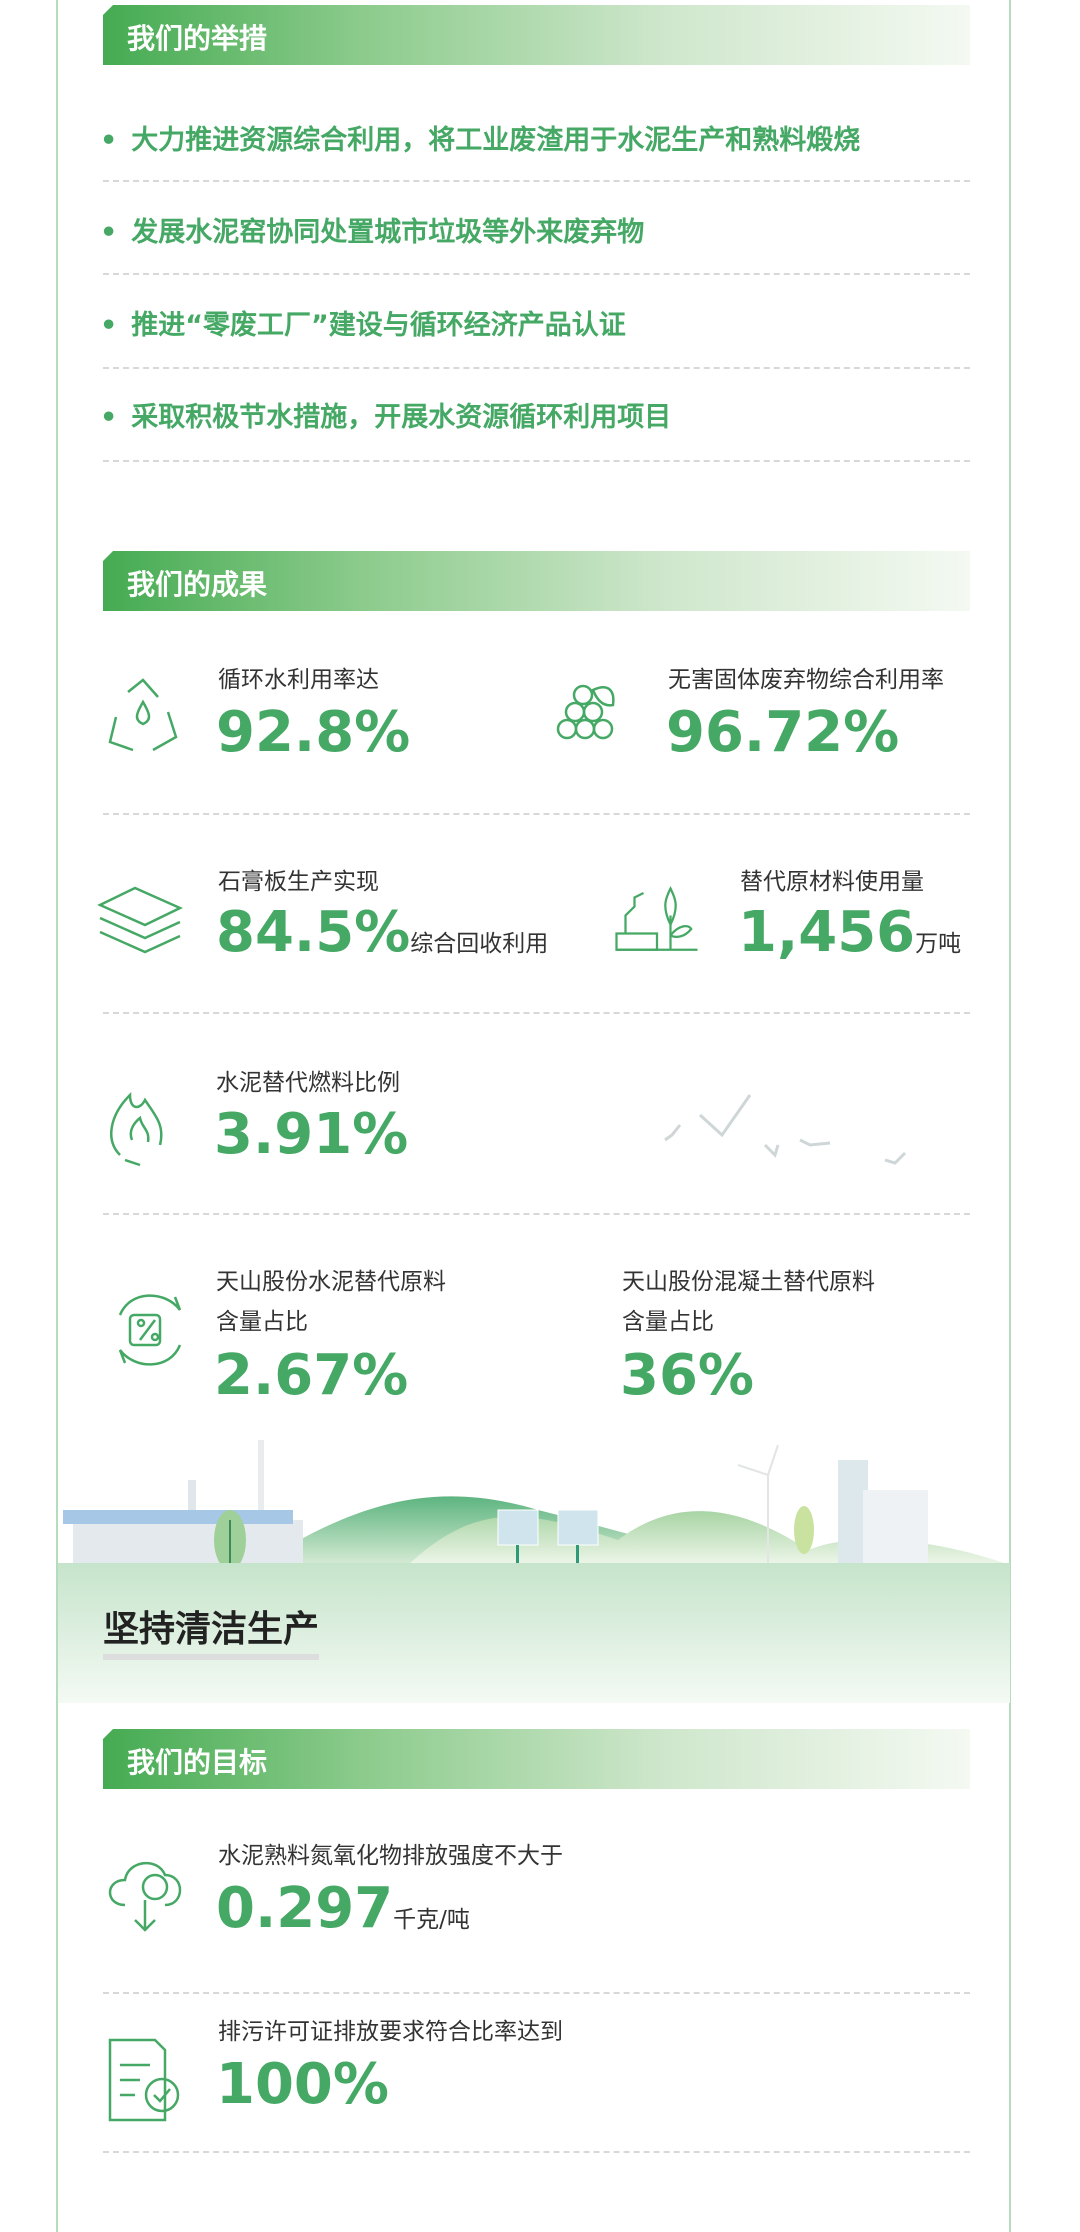 This screenshot has height=2232, width=1080. Describe the element at coordinates (331, 1282) in the screenshot. I see `stat-label: 天山股份水泥替代原料` at that location.